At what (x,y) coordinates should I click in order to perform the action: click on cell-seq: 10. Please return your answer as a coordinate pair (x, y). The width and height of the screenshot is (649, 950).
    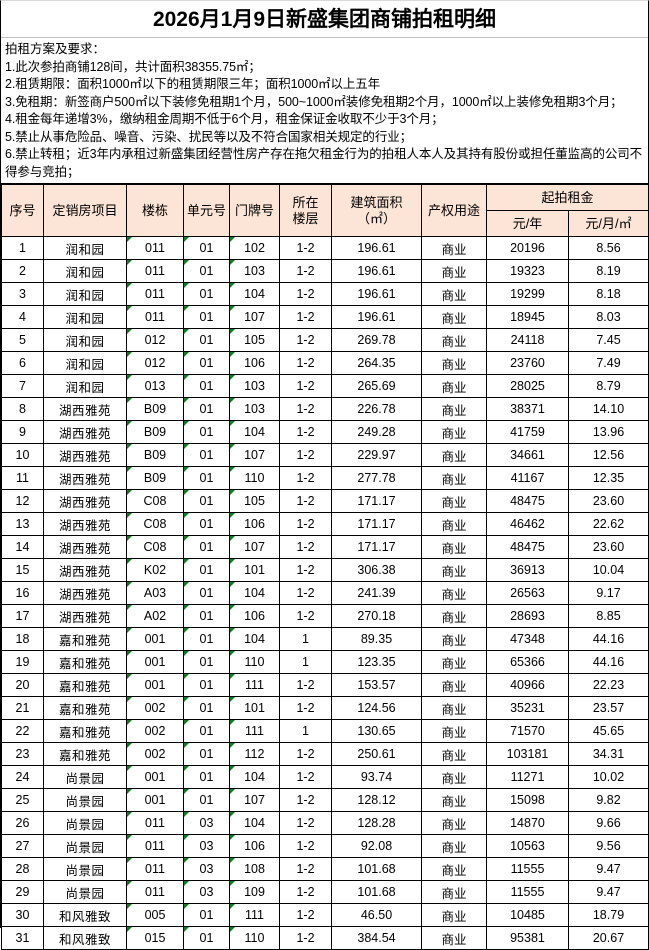
    Looking at the image, I should click on (22, 455).